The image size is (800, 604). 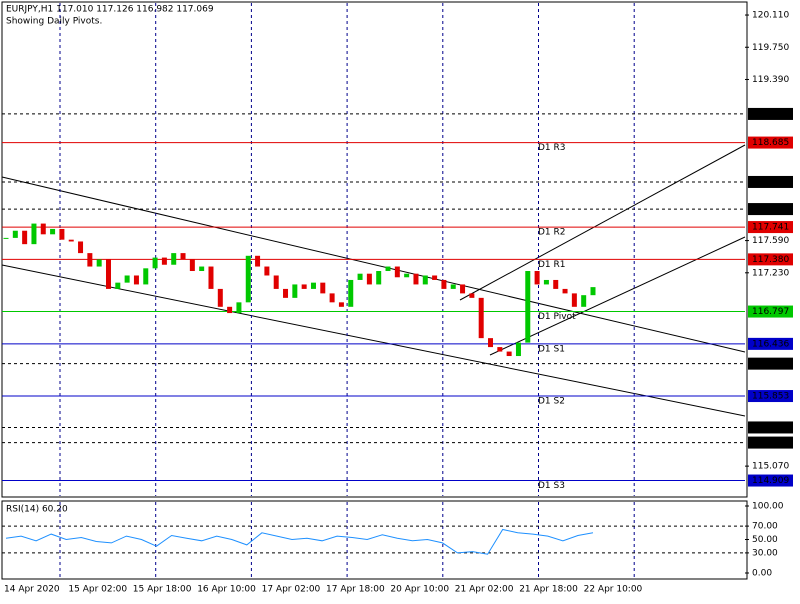 I want to click on x-tick-label: 16 Apr 10:00, so click(x=226, y=590).